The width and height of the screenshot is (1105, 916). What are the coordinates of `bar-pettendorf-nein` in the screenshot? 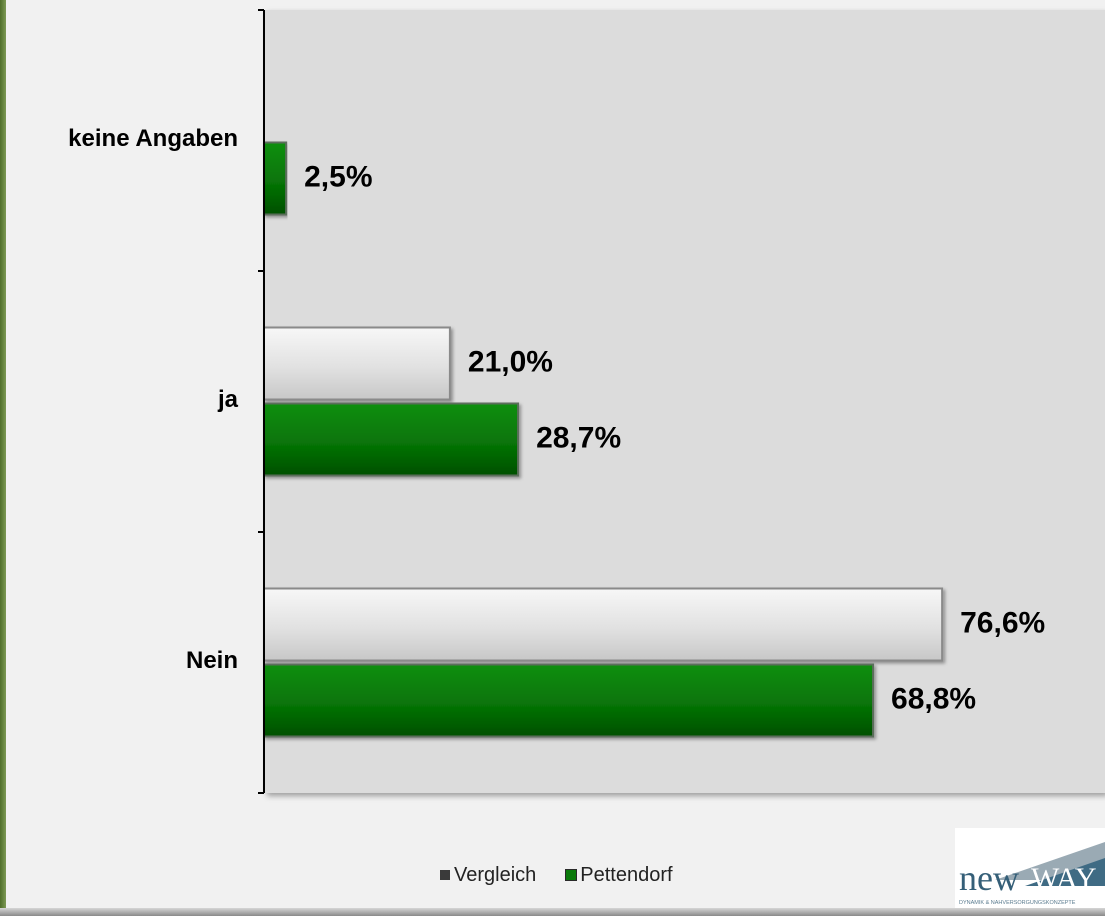 It's located at (568, 701).